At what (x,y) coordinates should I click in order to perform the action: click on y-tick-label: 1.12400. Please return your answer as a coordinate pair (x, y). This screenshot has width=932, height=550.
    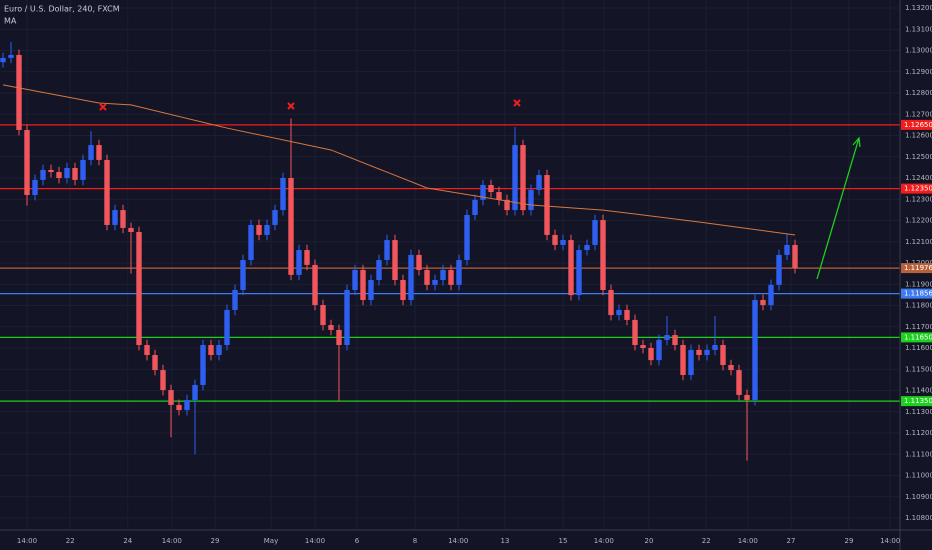
    Looking at the image, I should click on (918, 178).